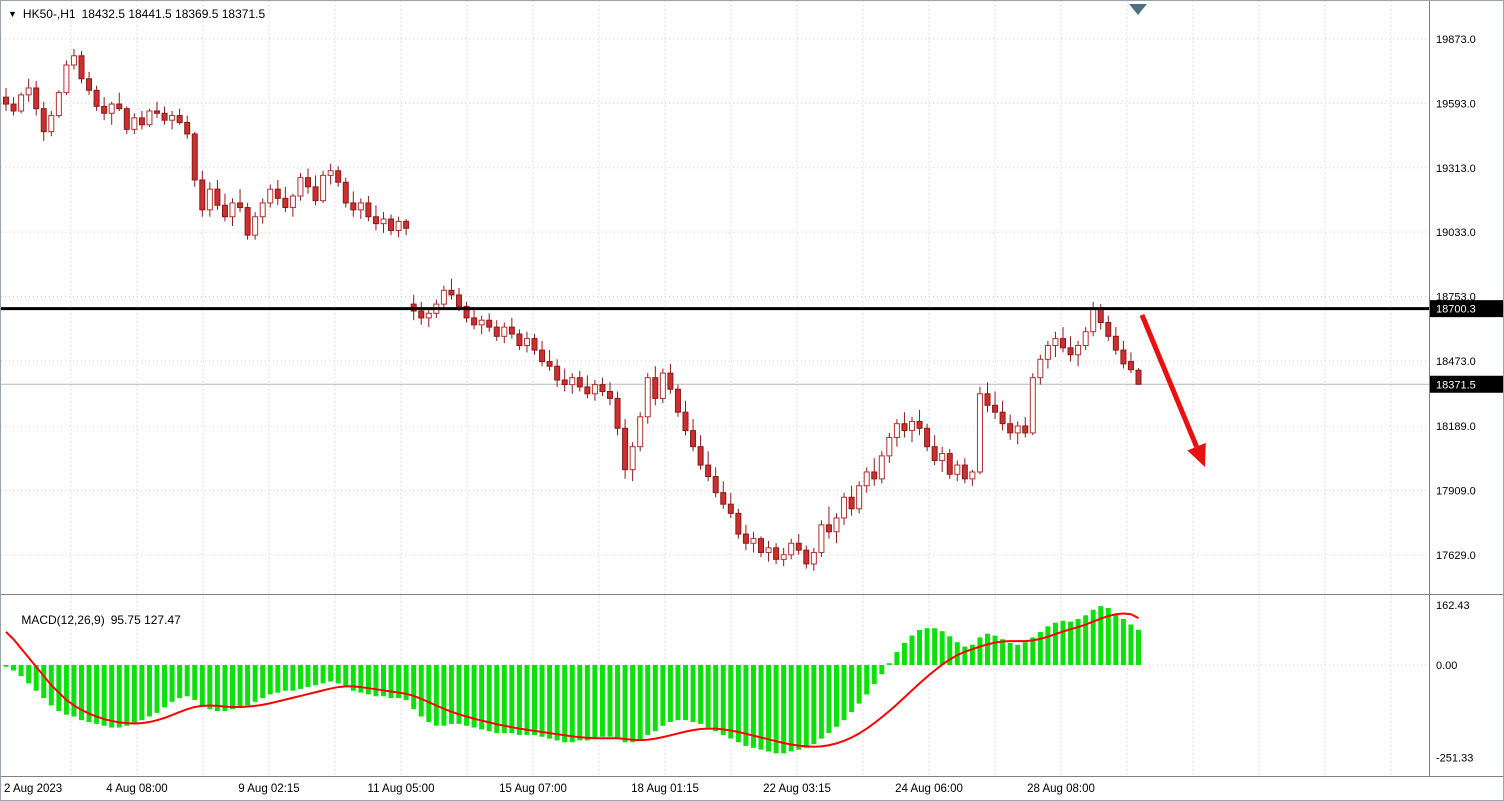 This screenshot has height=801, width=1504. What do you see at coordinates (1456, 427) in the screenshot?
I see `price-tick-label: 18189.0` at bounding box center [1456, 427].